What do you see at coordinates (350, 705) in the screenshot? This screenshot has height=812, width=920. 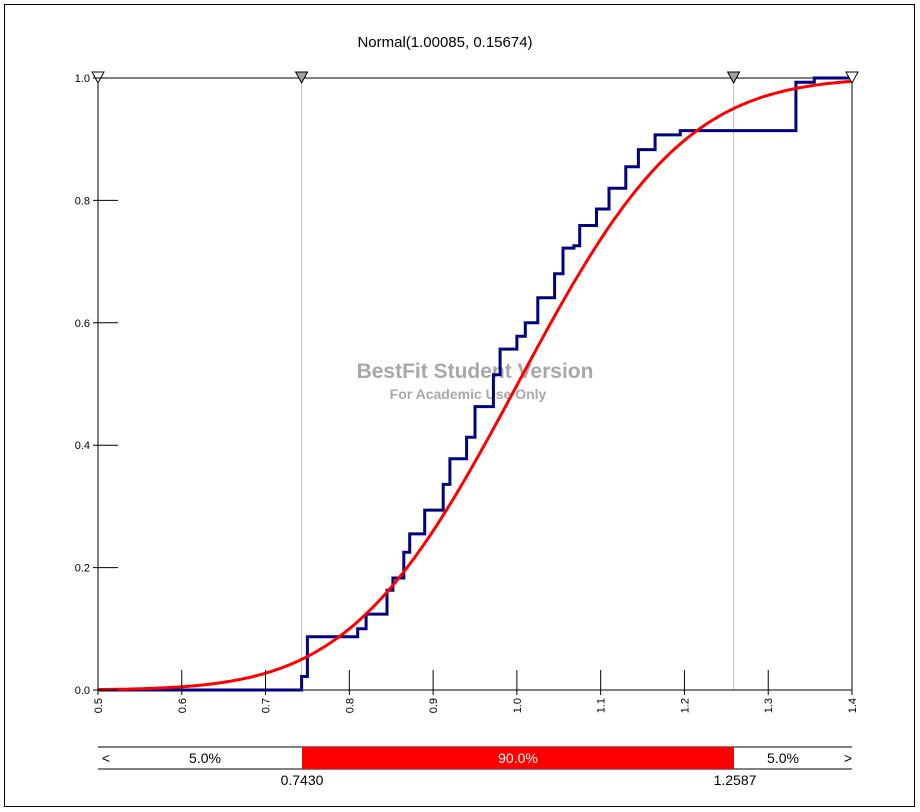 I see `x-tick-label: 0.8` at bounding box center [350, 705].